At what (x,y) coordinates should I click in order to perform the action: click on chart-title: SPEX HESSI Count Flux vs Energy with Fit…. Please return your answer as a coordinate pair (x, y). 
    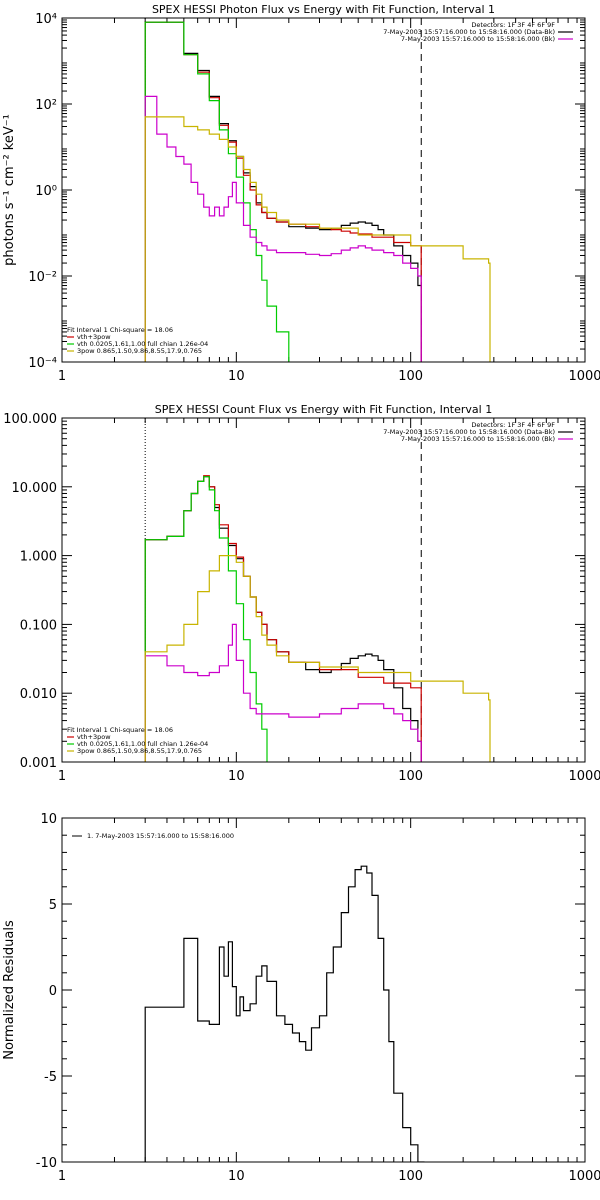
    Looking at the image, I should click on (323, 409).